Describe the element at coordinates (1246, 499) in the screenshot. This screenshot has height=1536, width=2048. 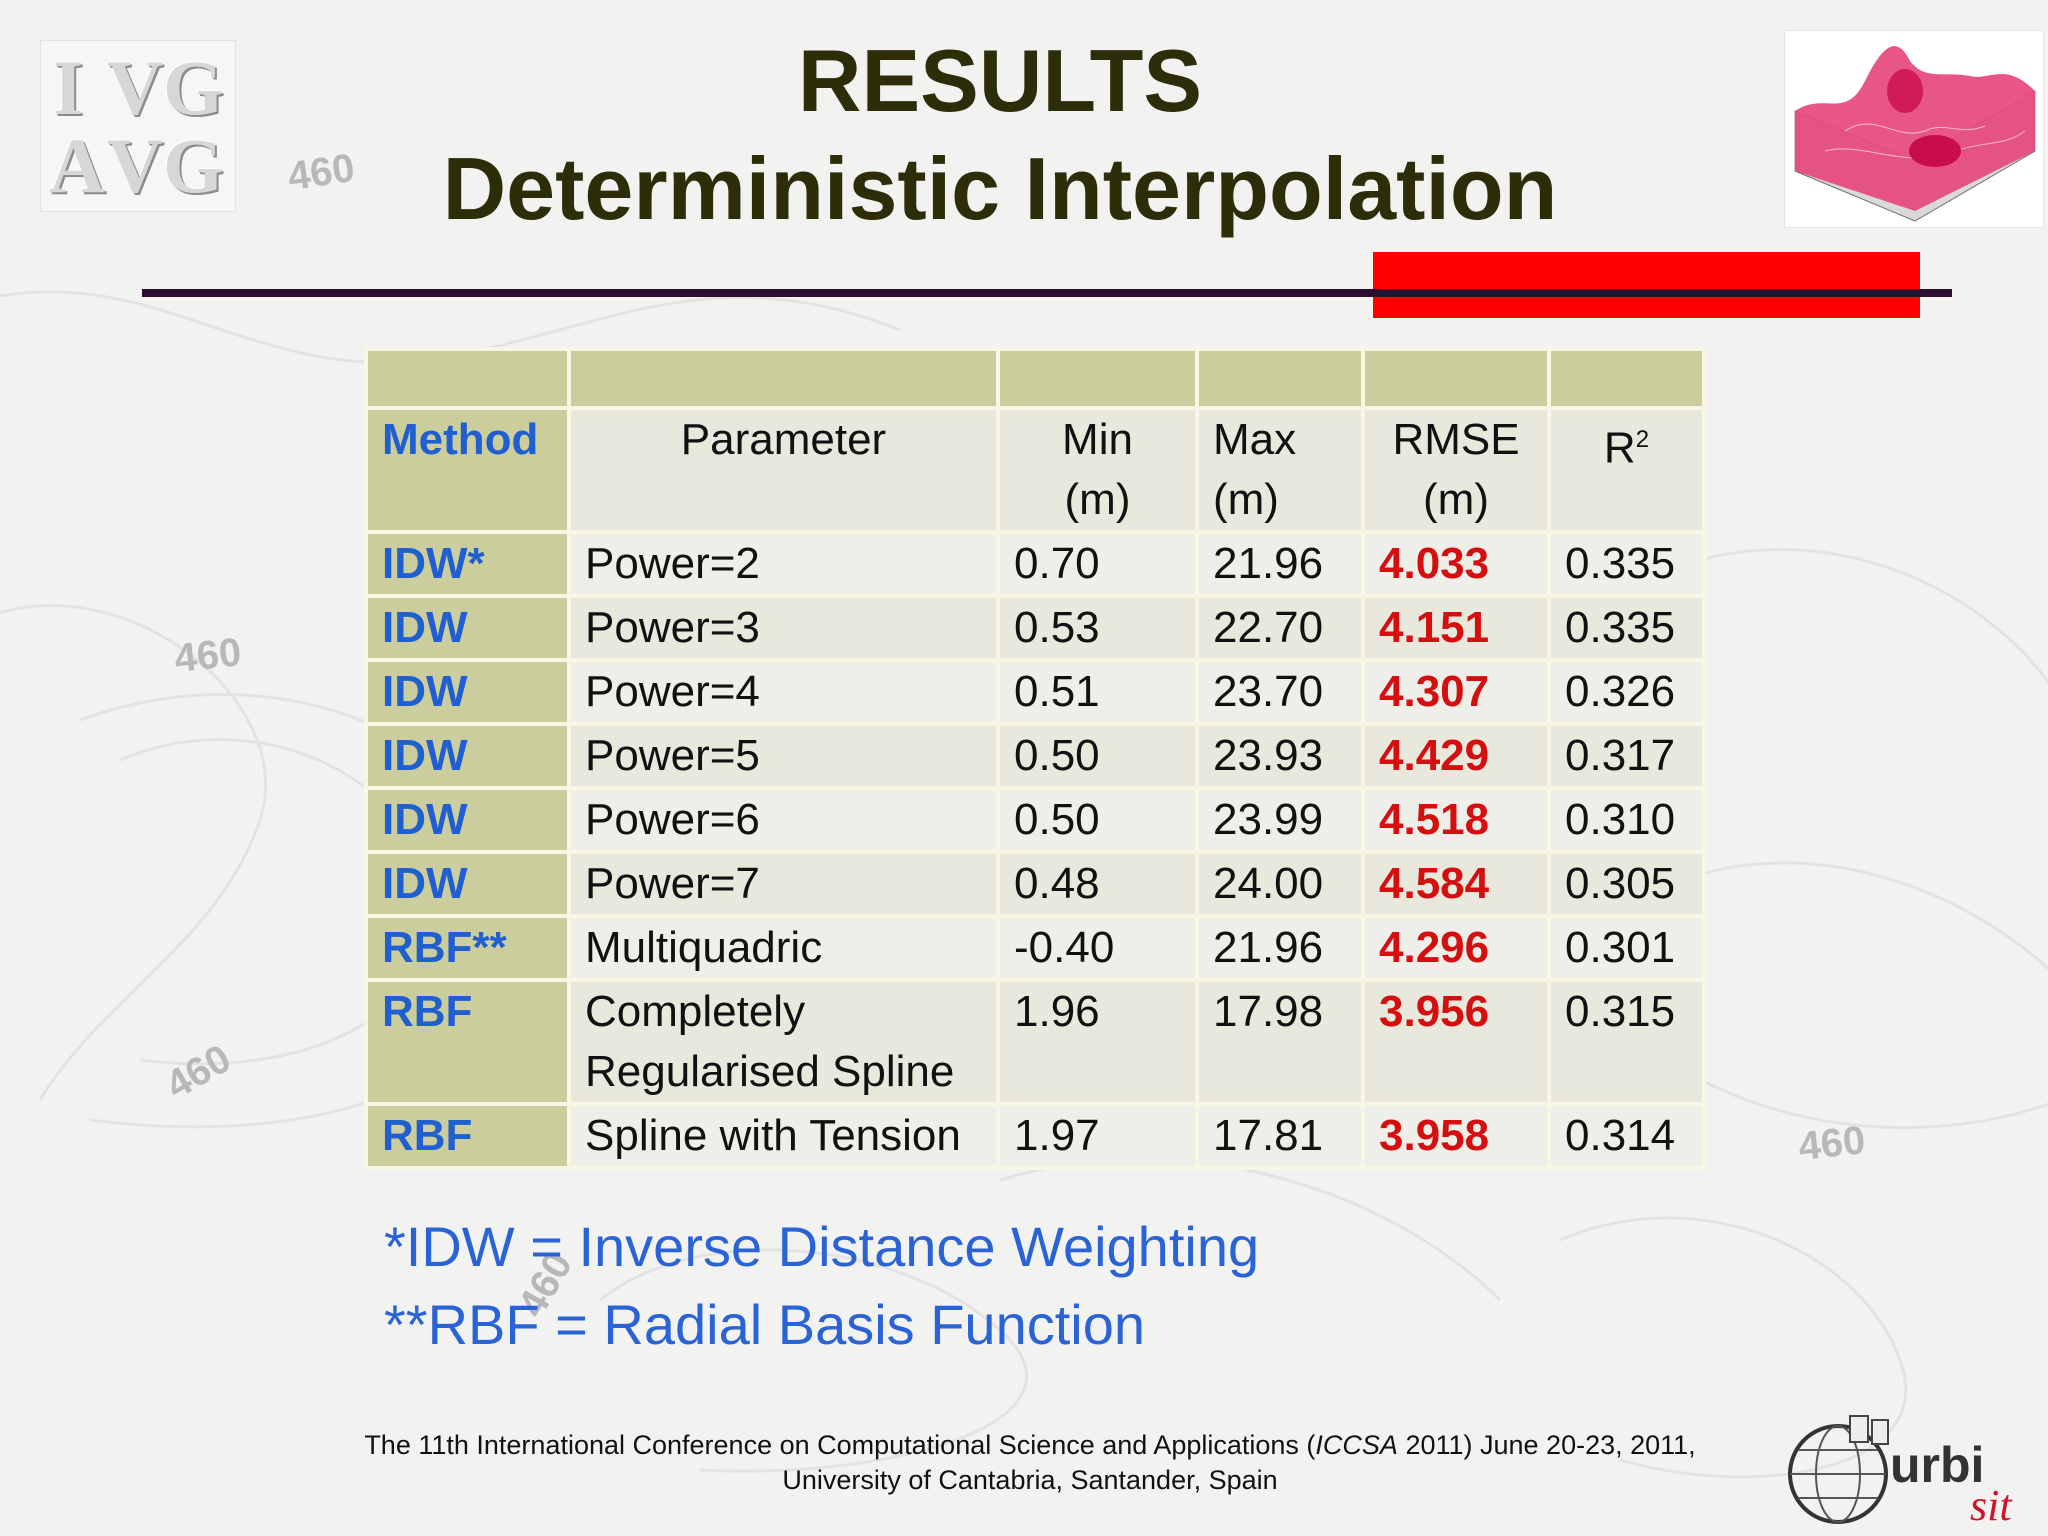
I see `header-max-unit: (m)` at that location.